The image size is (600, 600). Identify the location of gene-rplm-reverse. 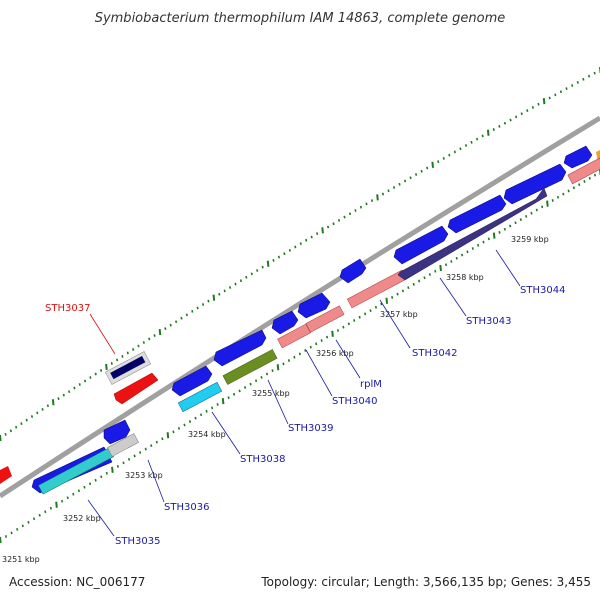
(325, 319).